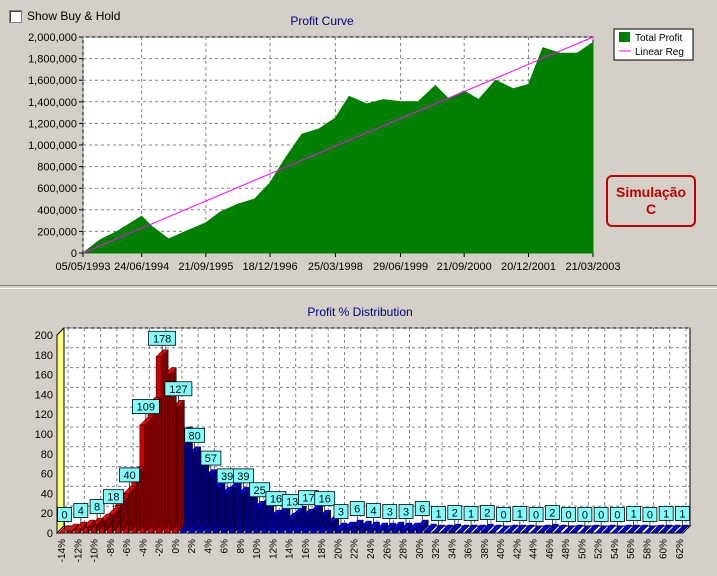  Describe the element at coordinates (464, 267) in the screenshot. I see `profit-curve-x-tick-label: 21/09/2000` at that location.